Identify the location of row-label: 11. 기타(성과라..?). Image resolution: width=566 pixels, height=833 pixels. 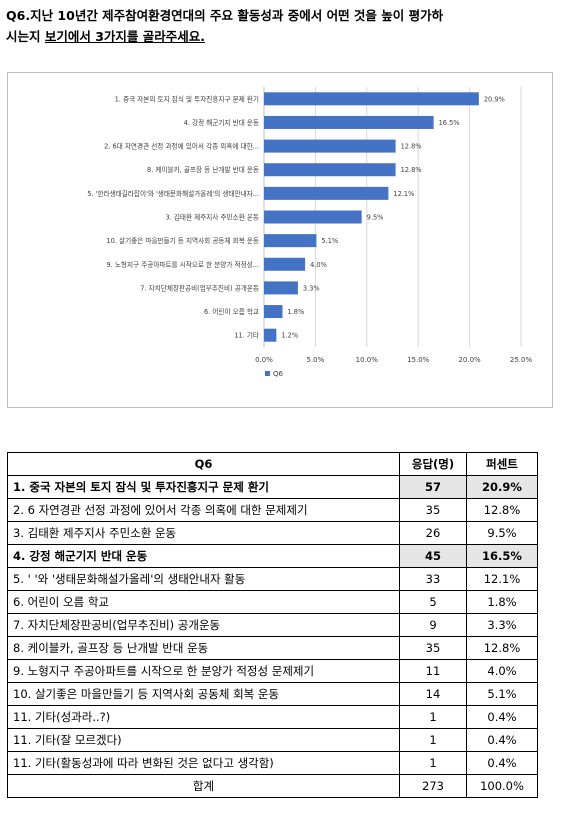
(203, 717).